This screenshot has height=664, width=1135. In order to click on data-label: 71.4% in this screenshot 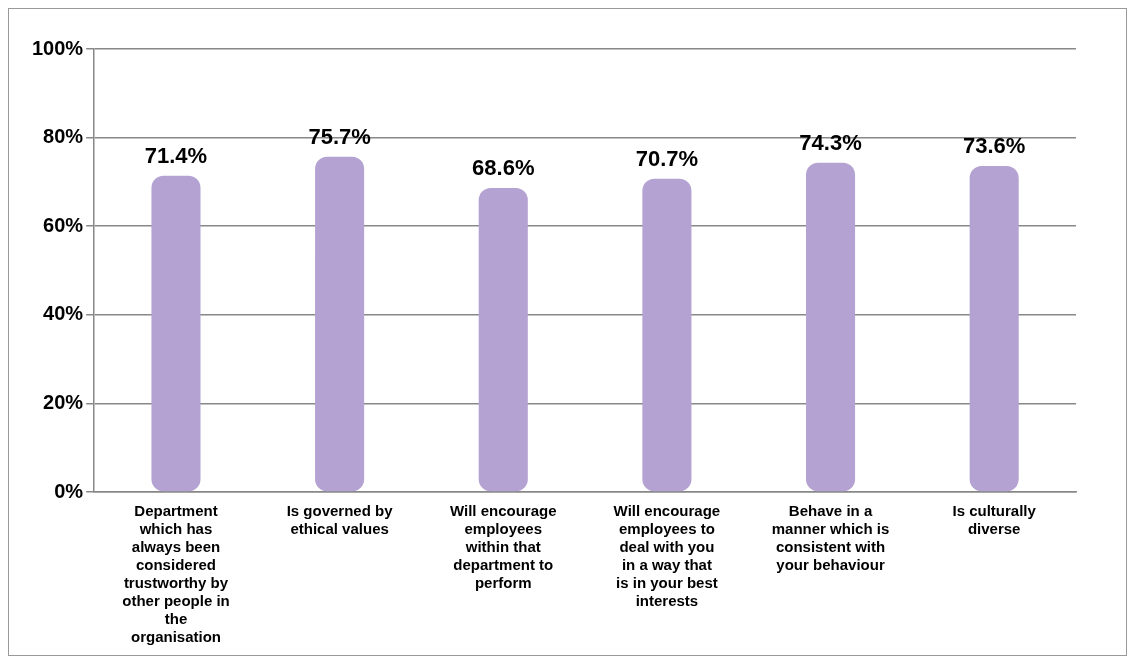, I will do `click(176, 155)`.